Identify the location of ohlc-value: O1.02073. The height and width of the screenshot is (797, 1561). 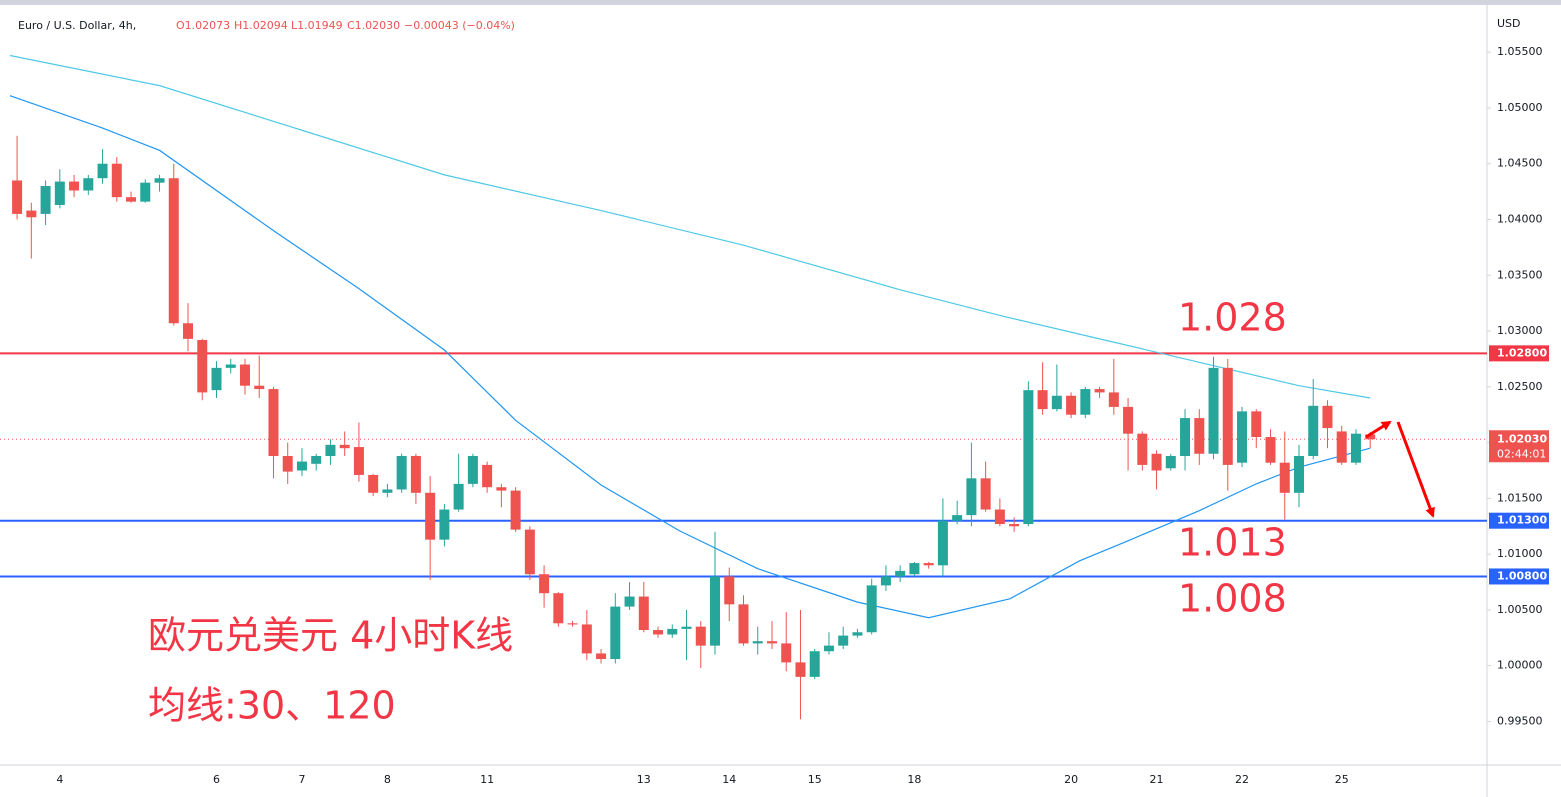
(203, 25).